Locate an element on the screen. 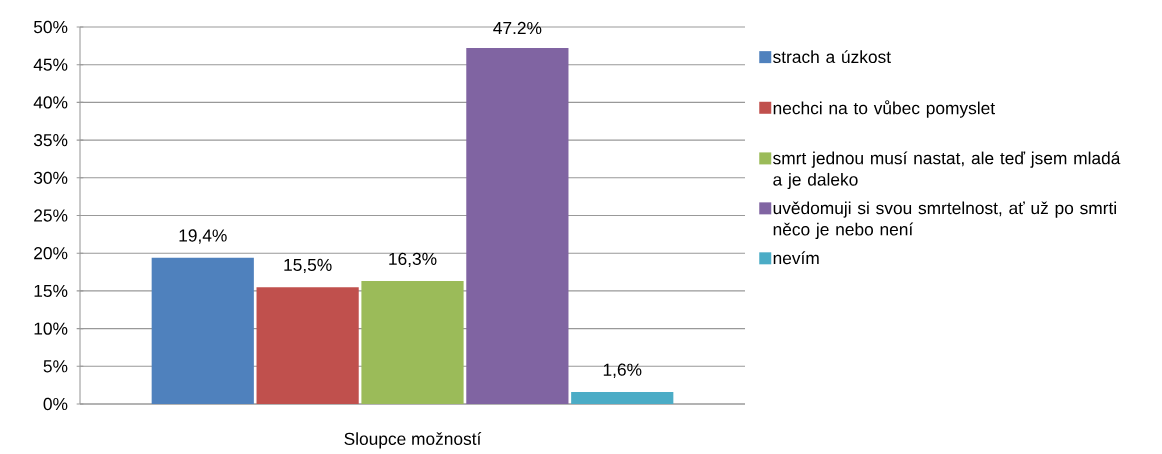  y-tick-label: 20% is located at coordinates (51, 253).